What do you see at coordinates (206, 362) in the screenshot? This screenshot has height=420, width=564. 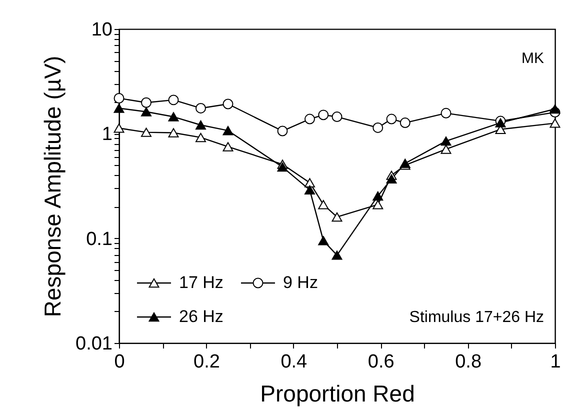 I see `x-tick-label: 0.2` at bounding box center [206, 362].